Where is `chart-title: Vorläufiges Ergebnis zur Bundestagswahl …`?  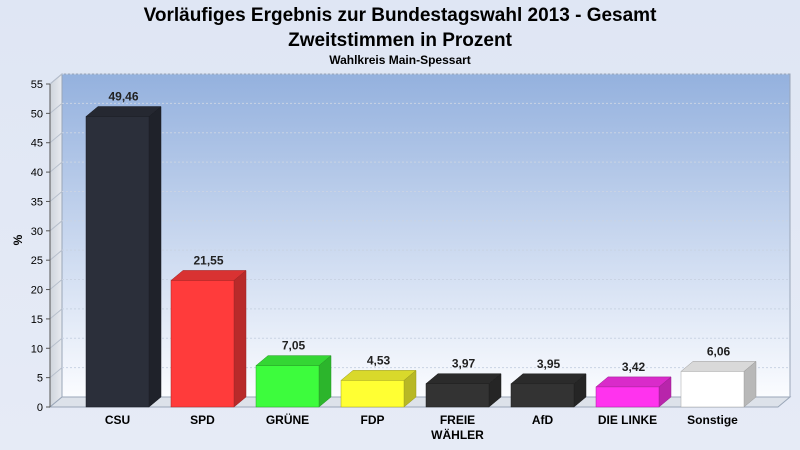
chart-title: Vorläufiges Ergebnis zur Bundestagswahl … is located at coordinates (400, 15).